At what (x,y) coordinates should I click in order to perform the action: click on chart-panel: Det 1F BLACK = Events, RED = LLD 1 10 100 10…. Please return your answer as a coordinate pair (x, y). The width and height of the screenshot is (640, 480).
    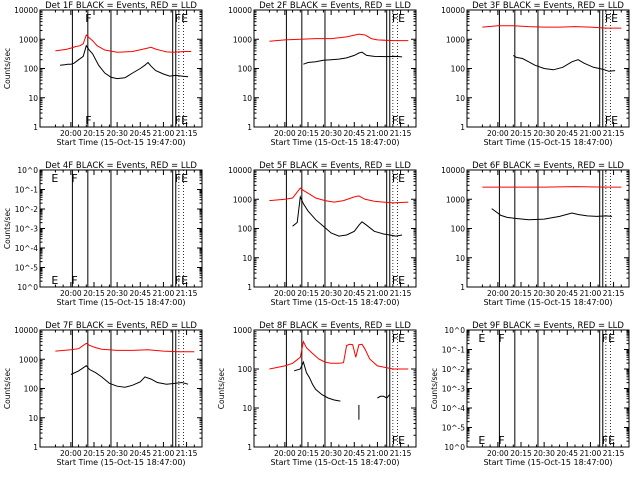
    Looking at the image, I should click on (103, 74).